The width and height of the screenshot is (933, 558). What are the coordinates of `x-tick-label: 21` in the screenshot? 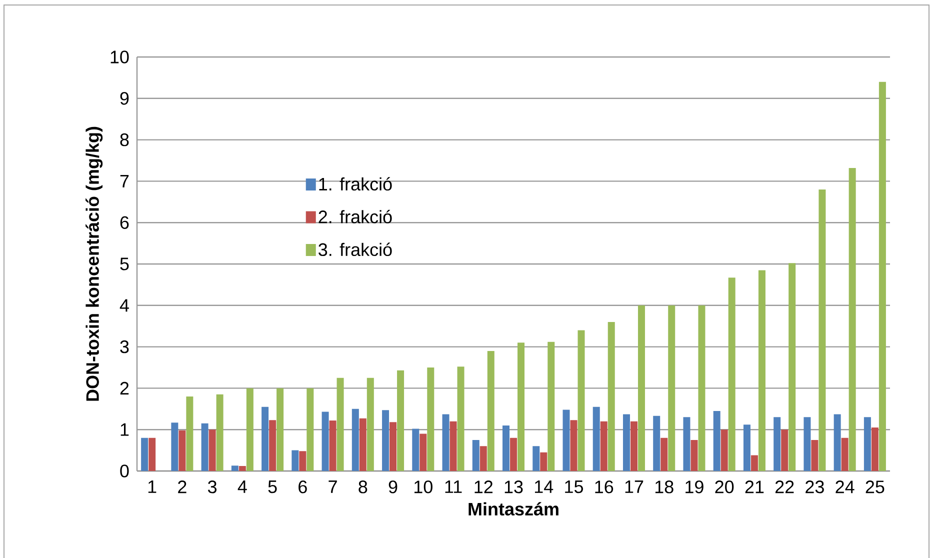 It's located at (754, 487).